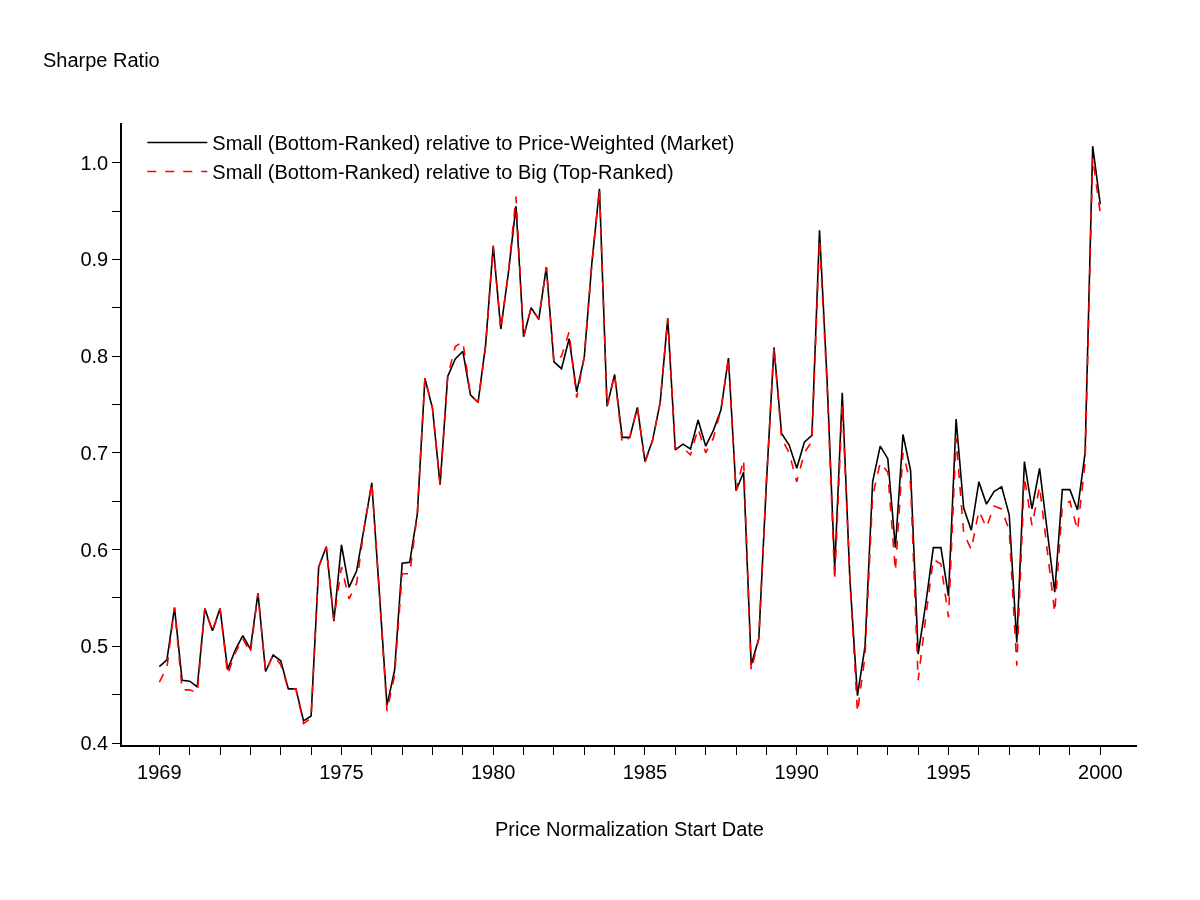  What do you see at coordinates (629, 828) in the screenshot?
I see `x-axis-title: Price Normalization Start Date` at bounding box center [629, 828].